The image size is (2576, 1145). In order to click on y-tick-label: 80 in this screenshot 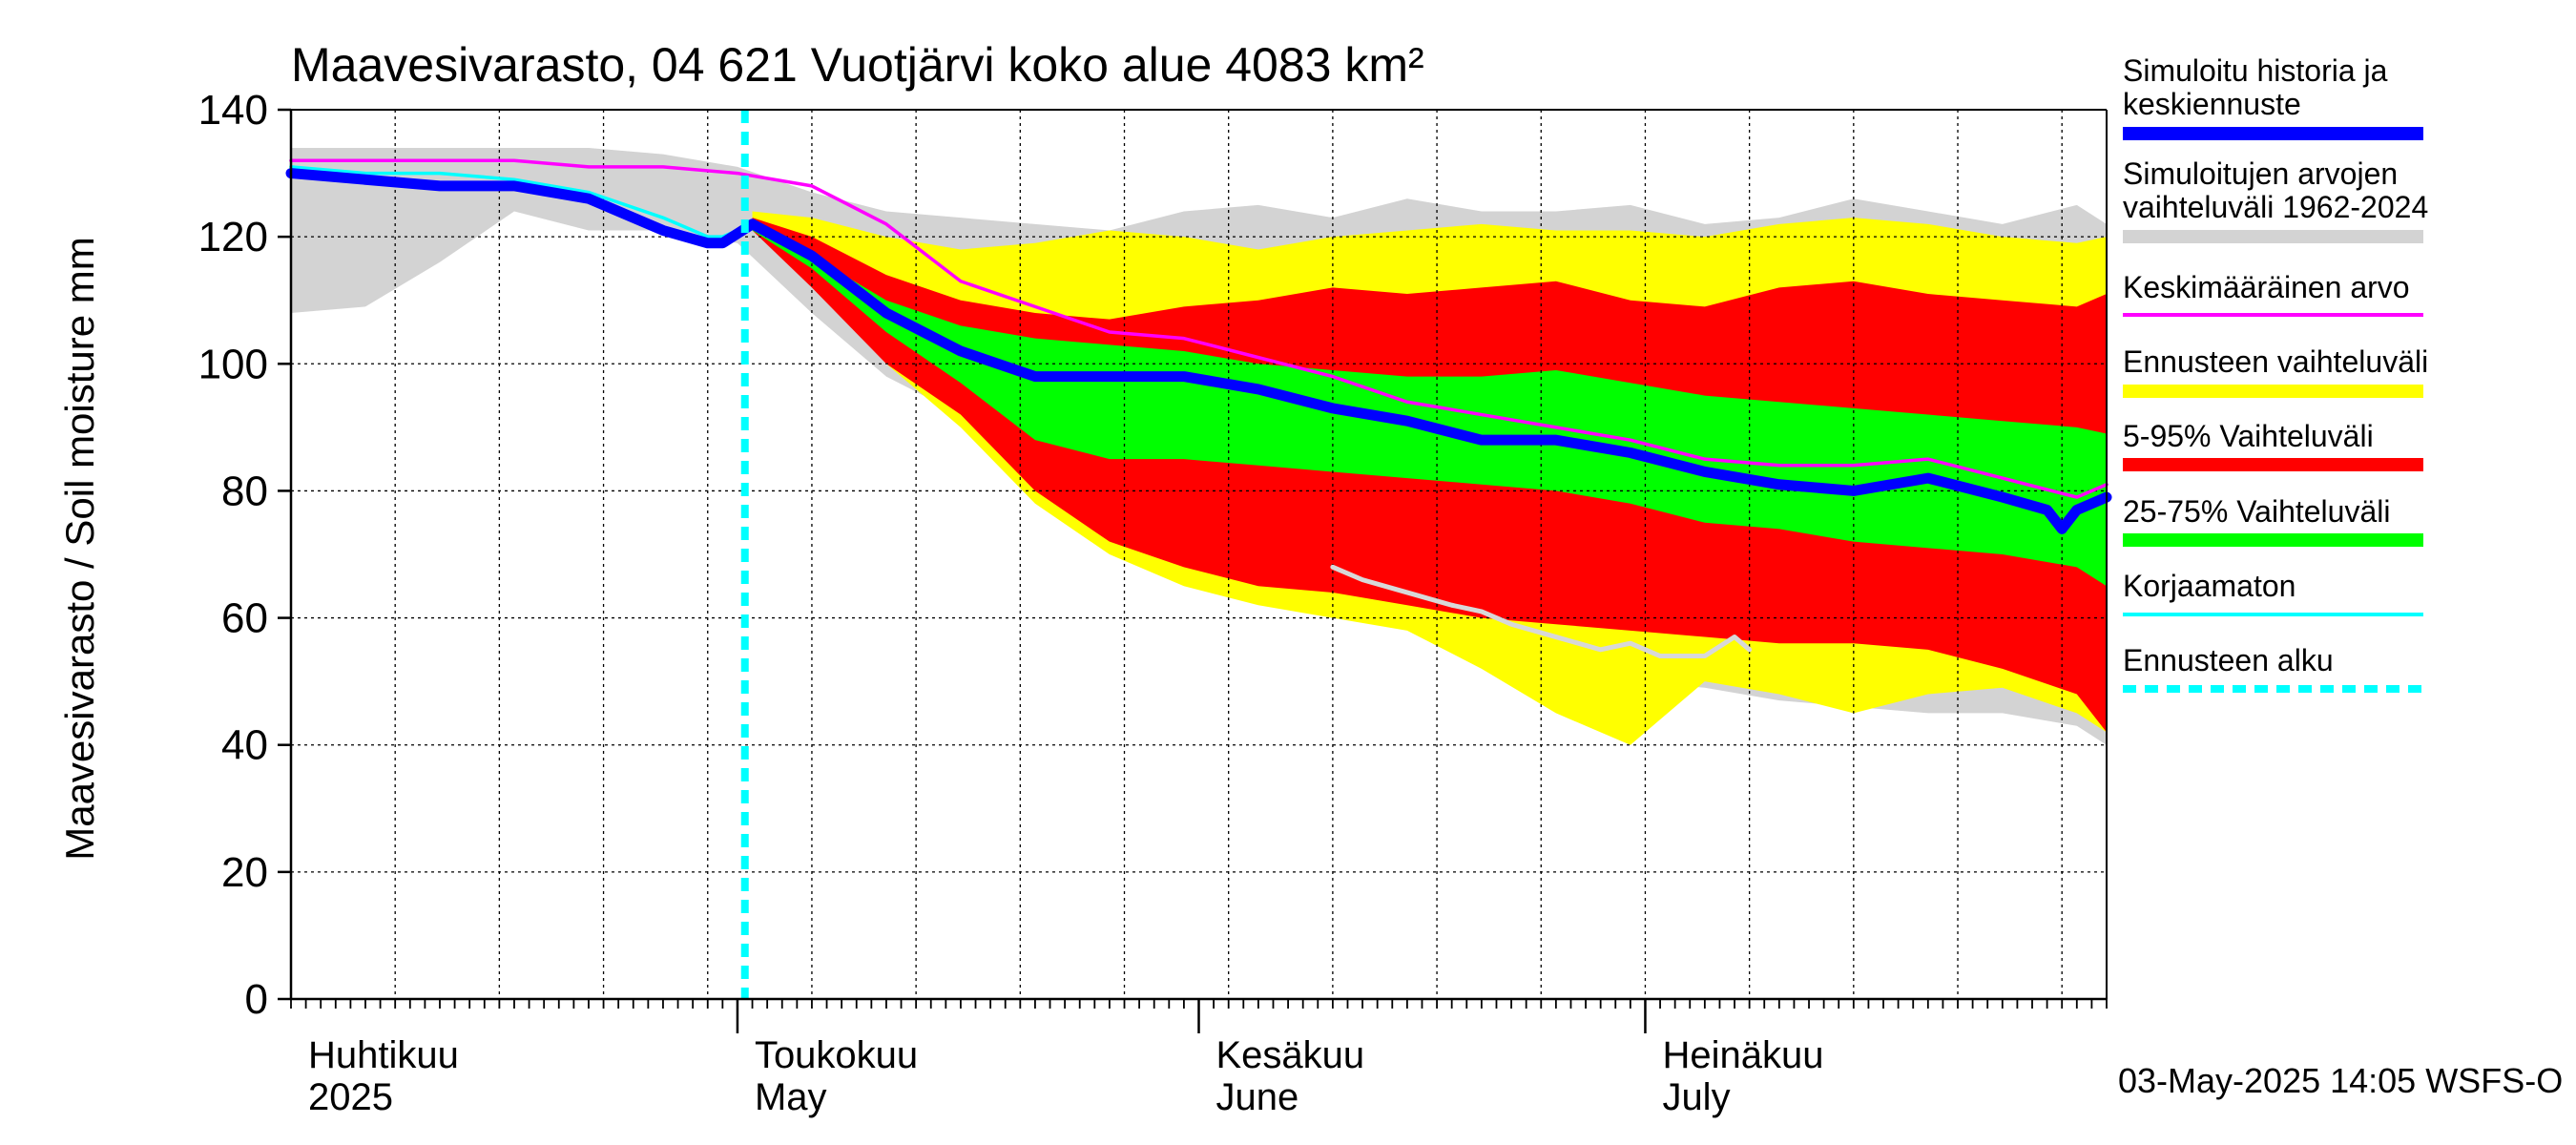, I will do `click(244, 491)`.